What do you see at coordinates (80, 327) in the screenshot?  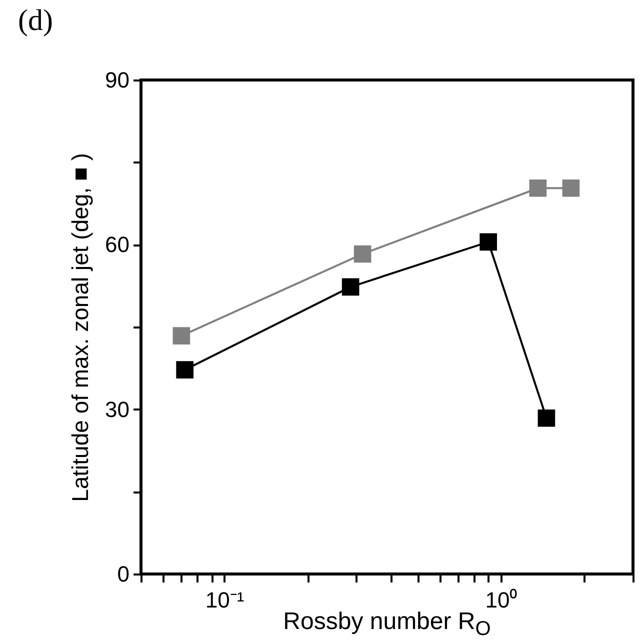 I see `y-axis-title: Latitude of max. zonal jet (deg, ■ )` at bounding box center [80, 327].